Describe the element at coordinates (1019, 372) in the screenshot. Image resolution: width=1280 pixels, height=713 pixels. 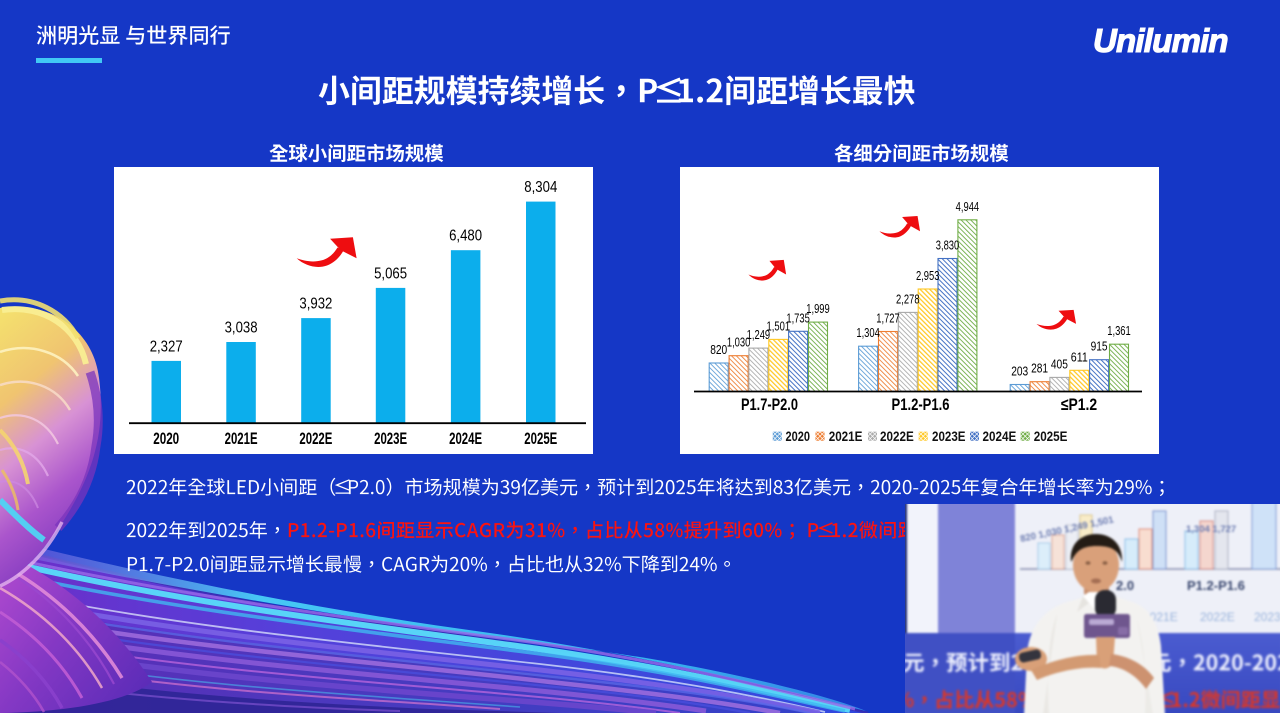
I see `svg-text: 203` at that location.